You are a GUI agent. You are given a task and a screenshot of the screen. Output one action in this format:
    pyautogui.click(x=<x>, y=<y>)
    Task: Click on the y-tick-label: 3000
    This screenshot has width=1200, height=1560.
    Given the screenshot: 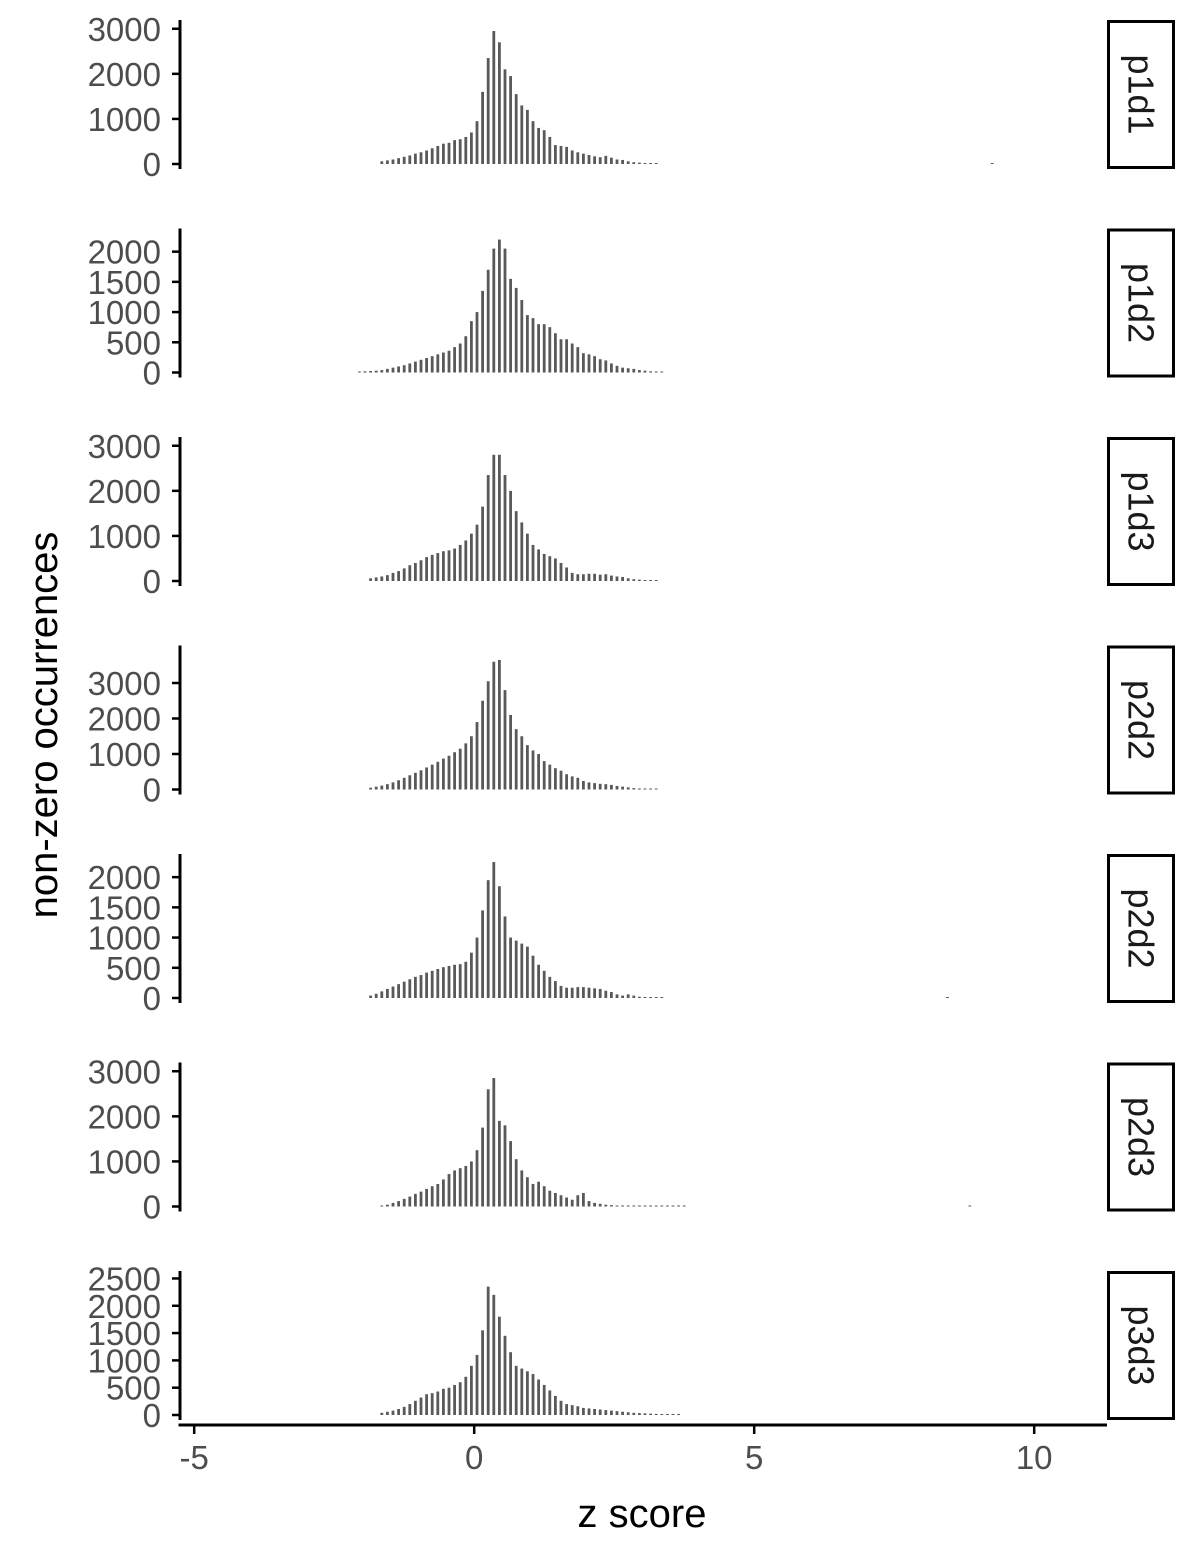 What is the action you would take?
    pyautogui.click(x=124, y=446)
    